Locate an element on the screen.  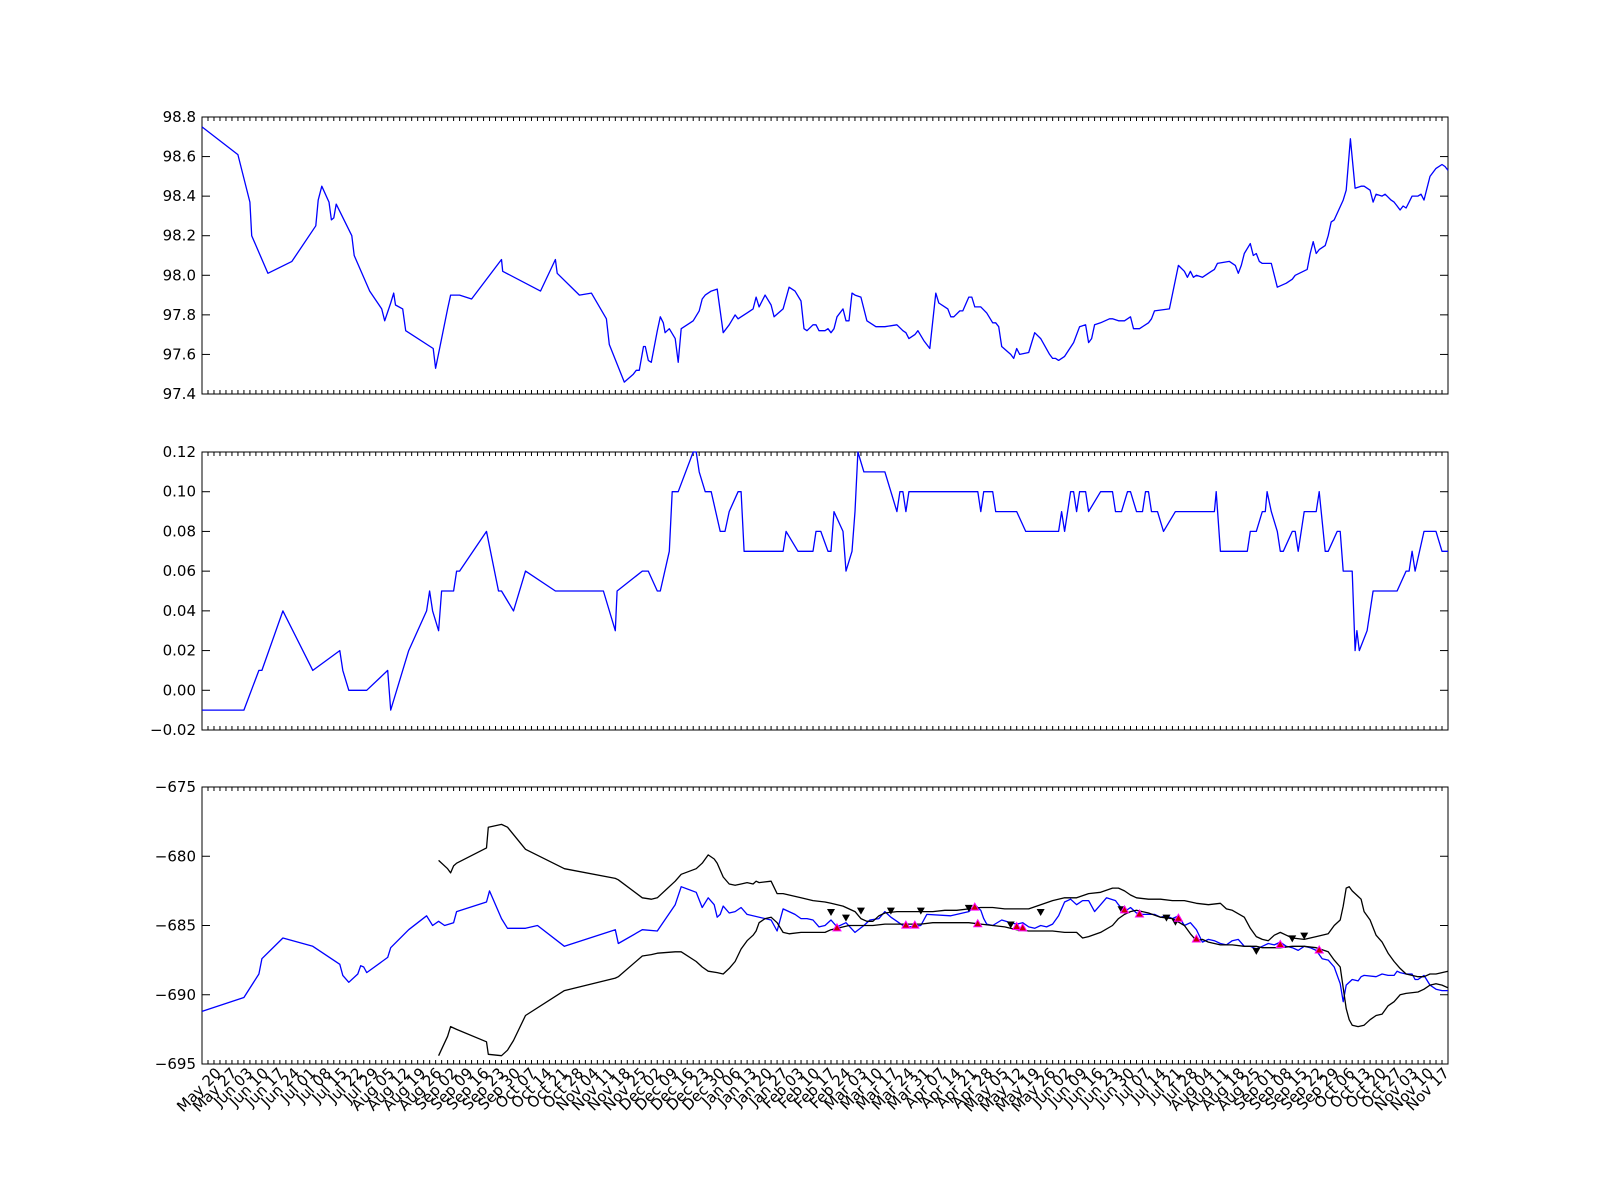
y-tick-label: 97.6 is located at coordinates (179, 354).